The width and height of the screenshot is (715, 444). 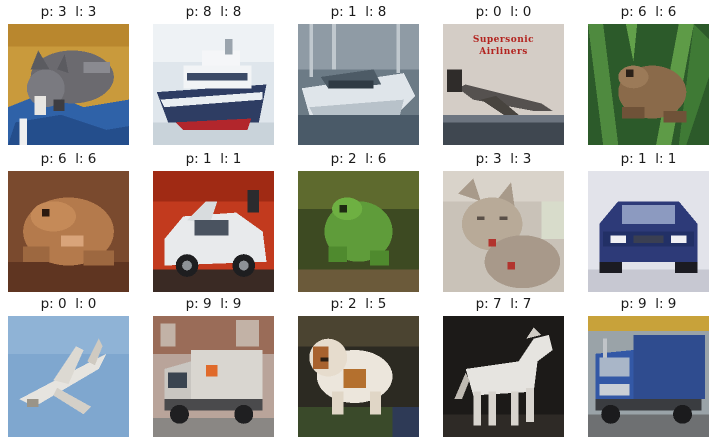 I want to click on panel-15: p: 9 l: 9, so click(x=648, y=364).